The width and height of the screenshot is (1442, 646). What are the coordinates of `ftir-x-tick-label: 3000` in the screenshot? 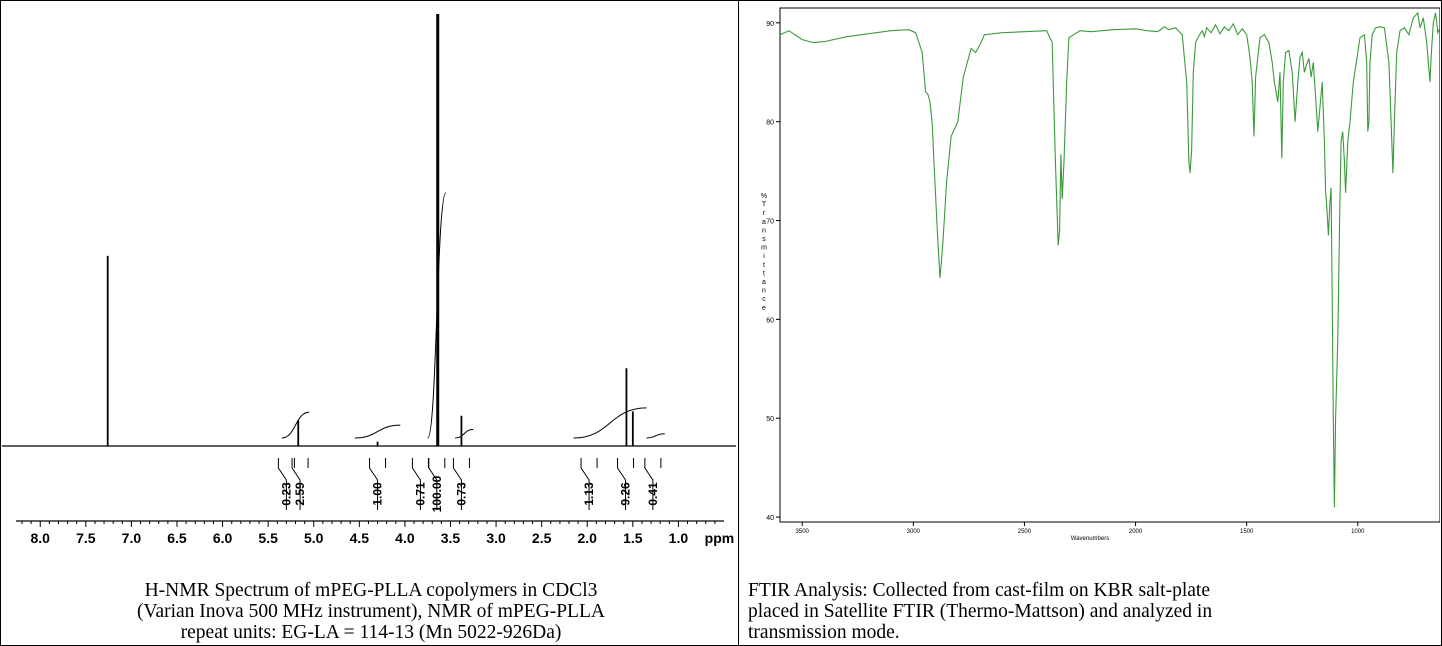 It's located at (914, 532).